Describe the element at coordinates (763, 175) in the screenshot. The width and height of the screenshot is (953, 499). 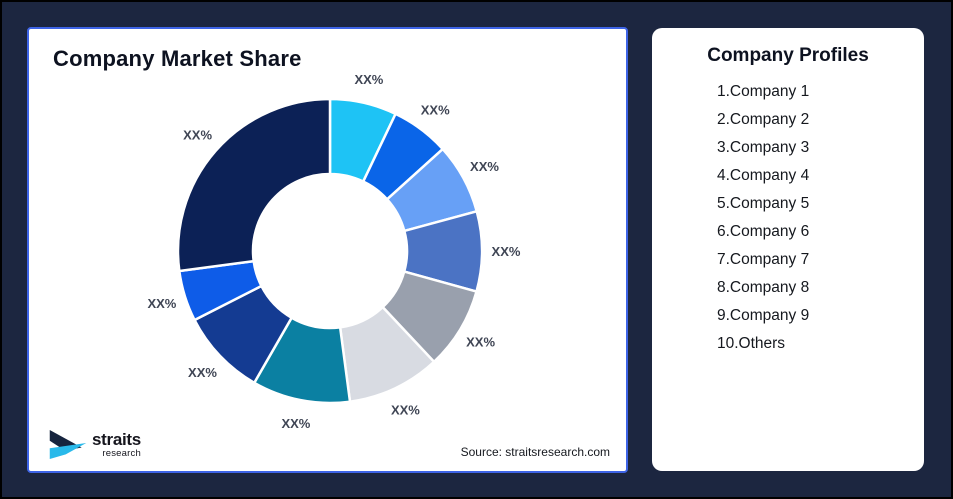
I see `profile-list-item: 4.Company 4` at that location.